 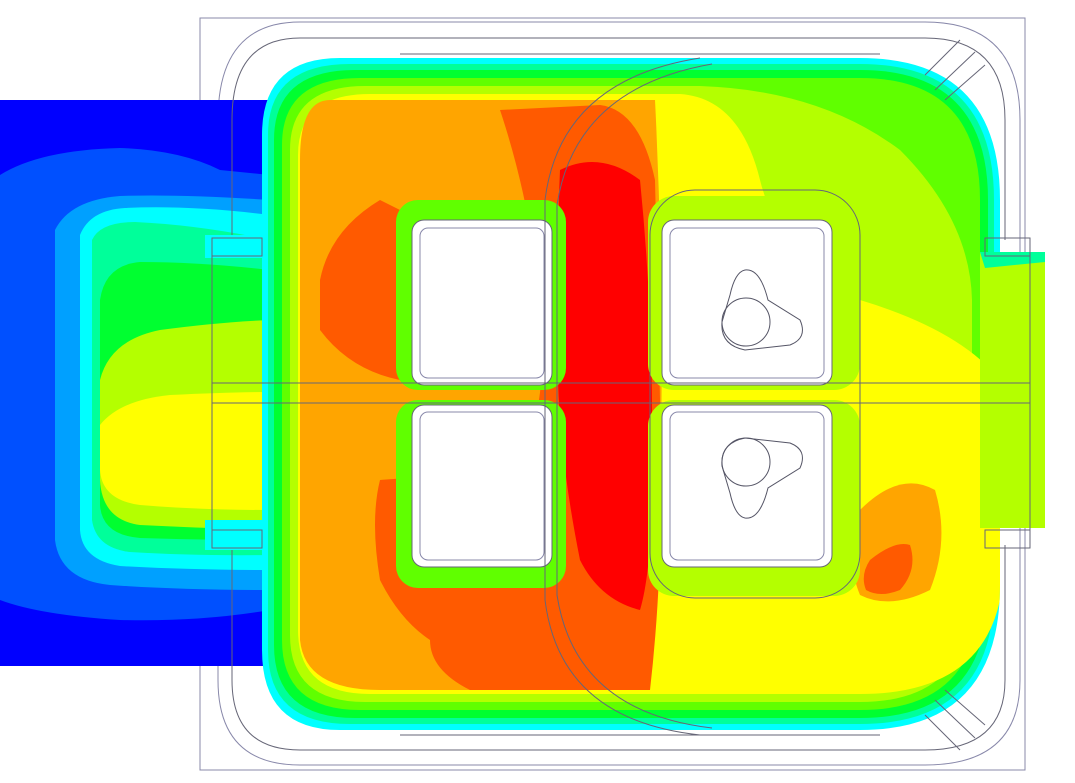 What do you see at coordinates (888, 569) in the screenshot?
I see `right-hot-spot` at bounding box center [888, 569].